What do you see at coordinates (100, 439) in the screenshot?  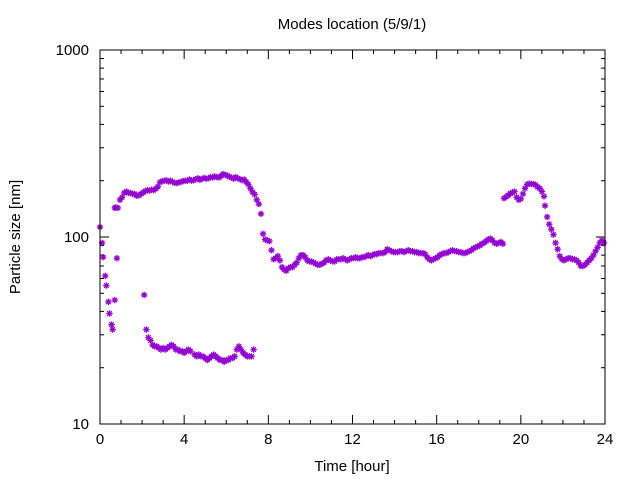 I see `x-tick-label: 0` at bounding box center [100, 439].